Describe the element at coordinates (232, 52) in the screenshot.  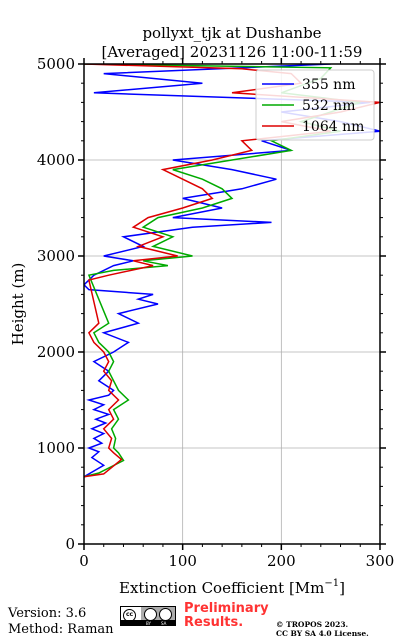
I see `chart-subtitle: [Averaged] 20231126 11:00-11:59` at that location.